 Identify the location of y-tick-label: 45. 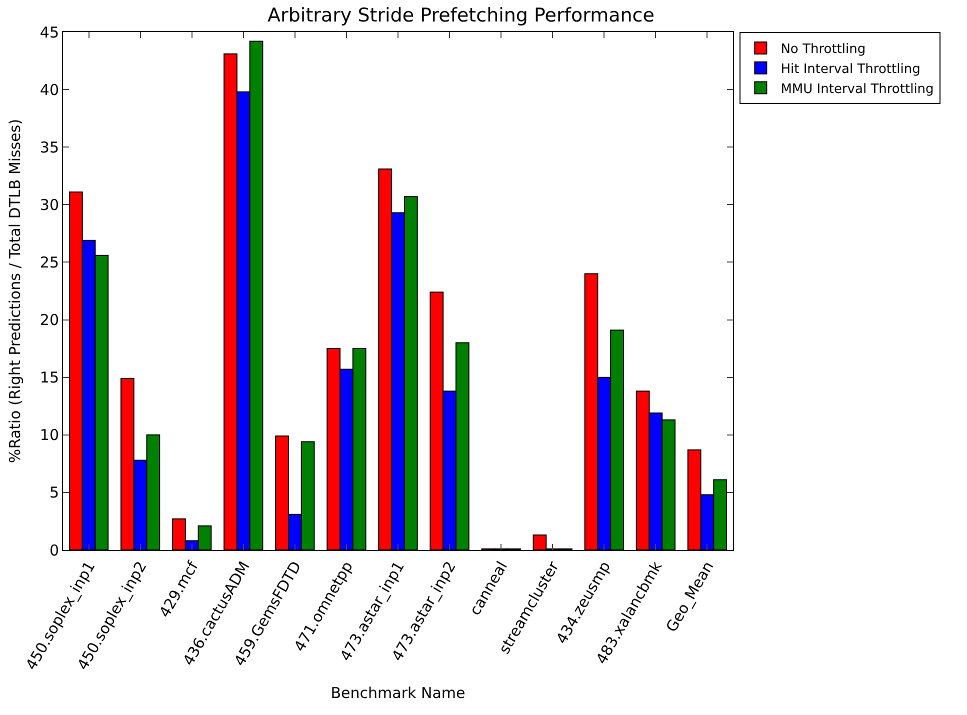
(49, 32).